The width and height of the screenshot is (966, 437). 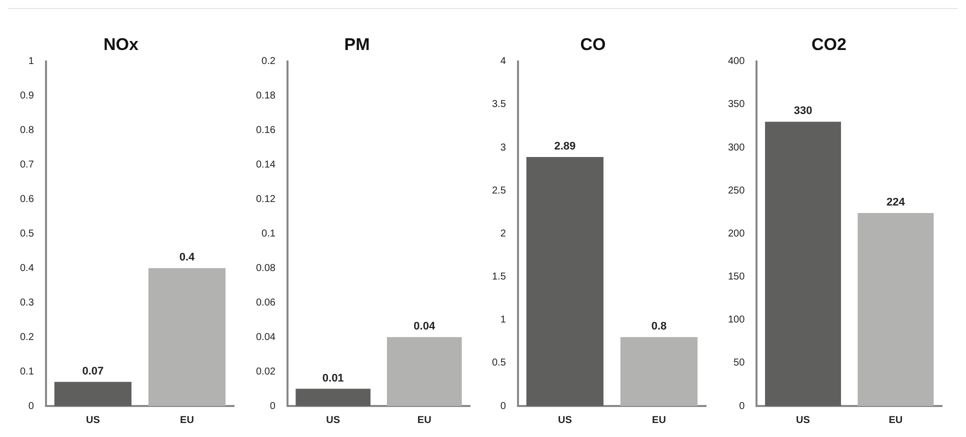 What do you see at coordinates (737, 320) in the screenshot?
I see `y-tick-label: 100` at bounding box center [737, 320].